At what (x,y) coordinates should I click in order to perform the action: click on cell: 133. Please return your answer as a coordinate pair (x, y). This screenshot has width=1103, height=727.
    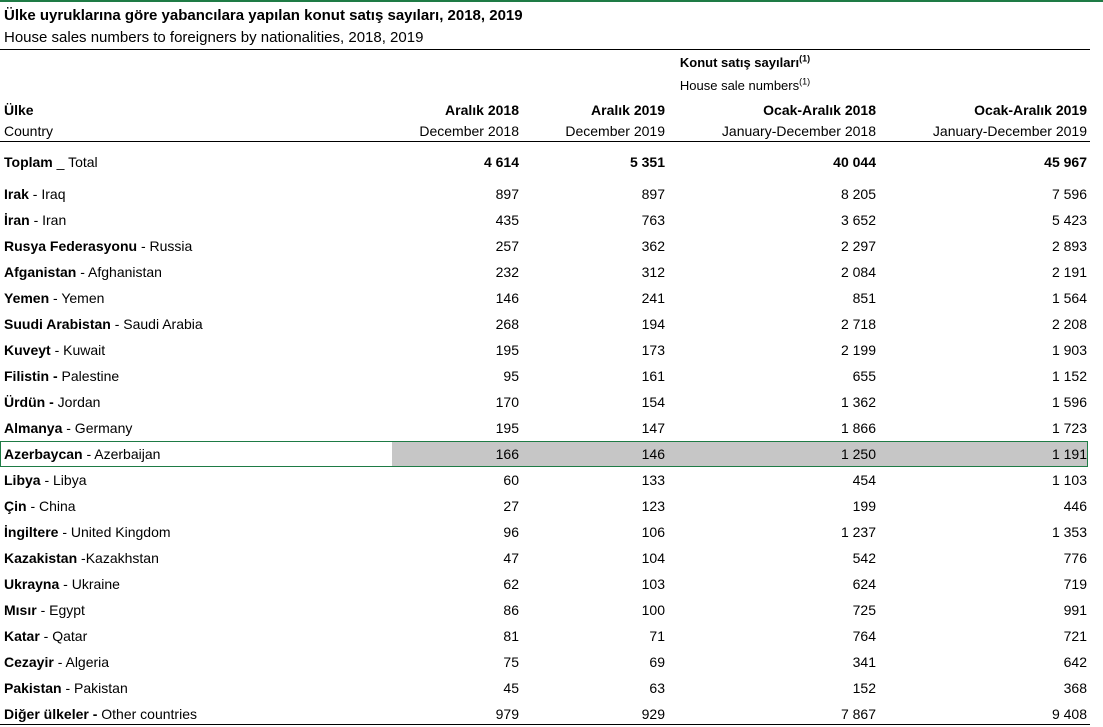
    Looking at the image, I should click on (653, 480).